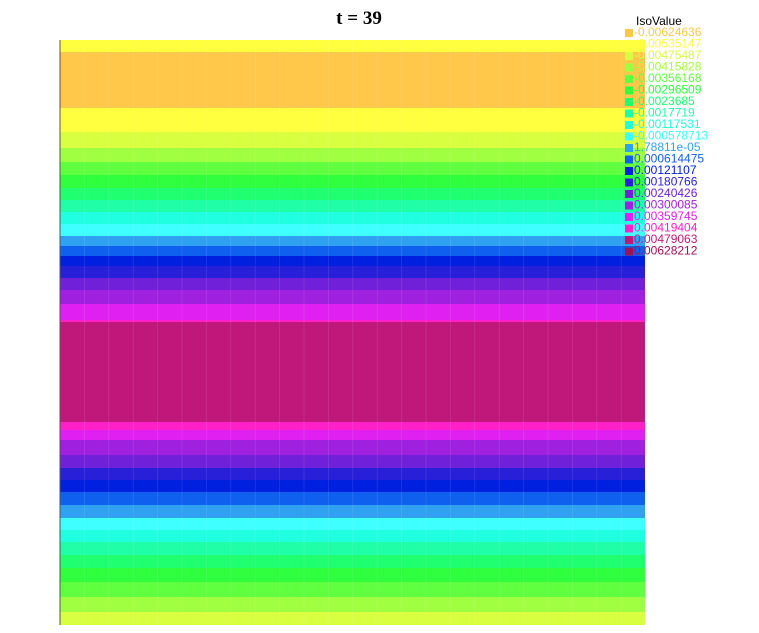  Describe the element at coordinates (666, 239) in the screenshot. I see `legend-label: 0.00479063` at that location.